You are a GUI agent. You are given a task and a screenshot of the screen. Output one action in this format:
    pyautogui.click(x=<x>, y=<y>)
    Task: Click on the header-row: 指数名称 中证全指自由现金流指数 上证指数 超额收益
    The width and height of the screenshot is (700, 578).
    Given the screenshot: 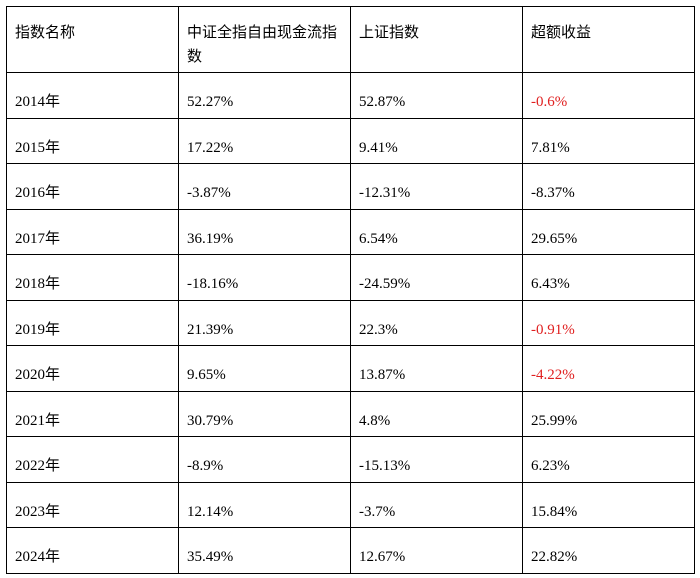 What is the action you would take?
    pyautogui.click(x=350, y=39)
    